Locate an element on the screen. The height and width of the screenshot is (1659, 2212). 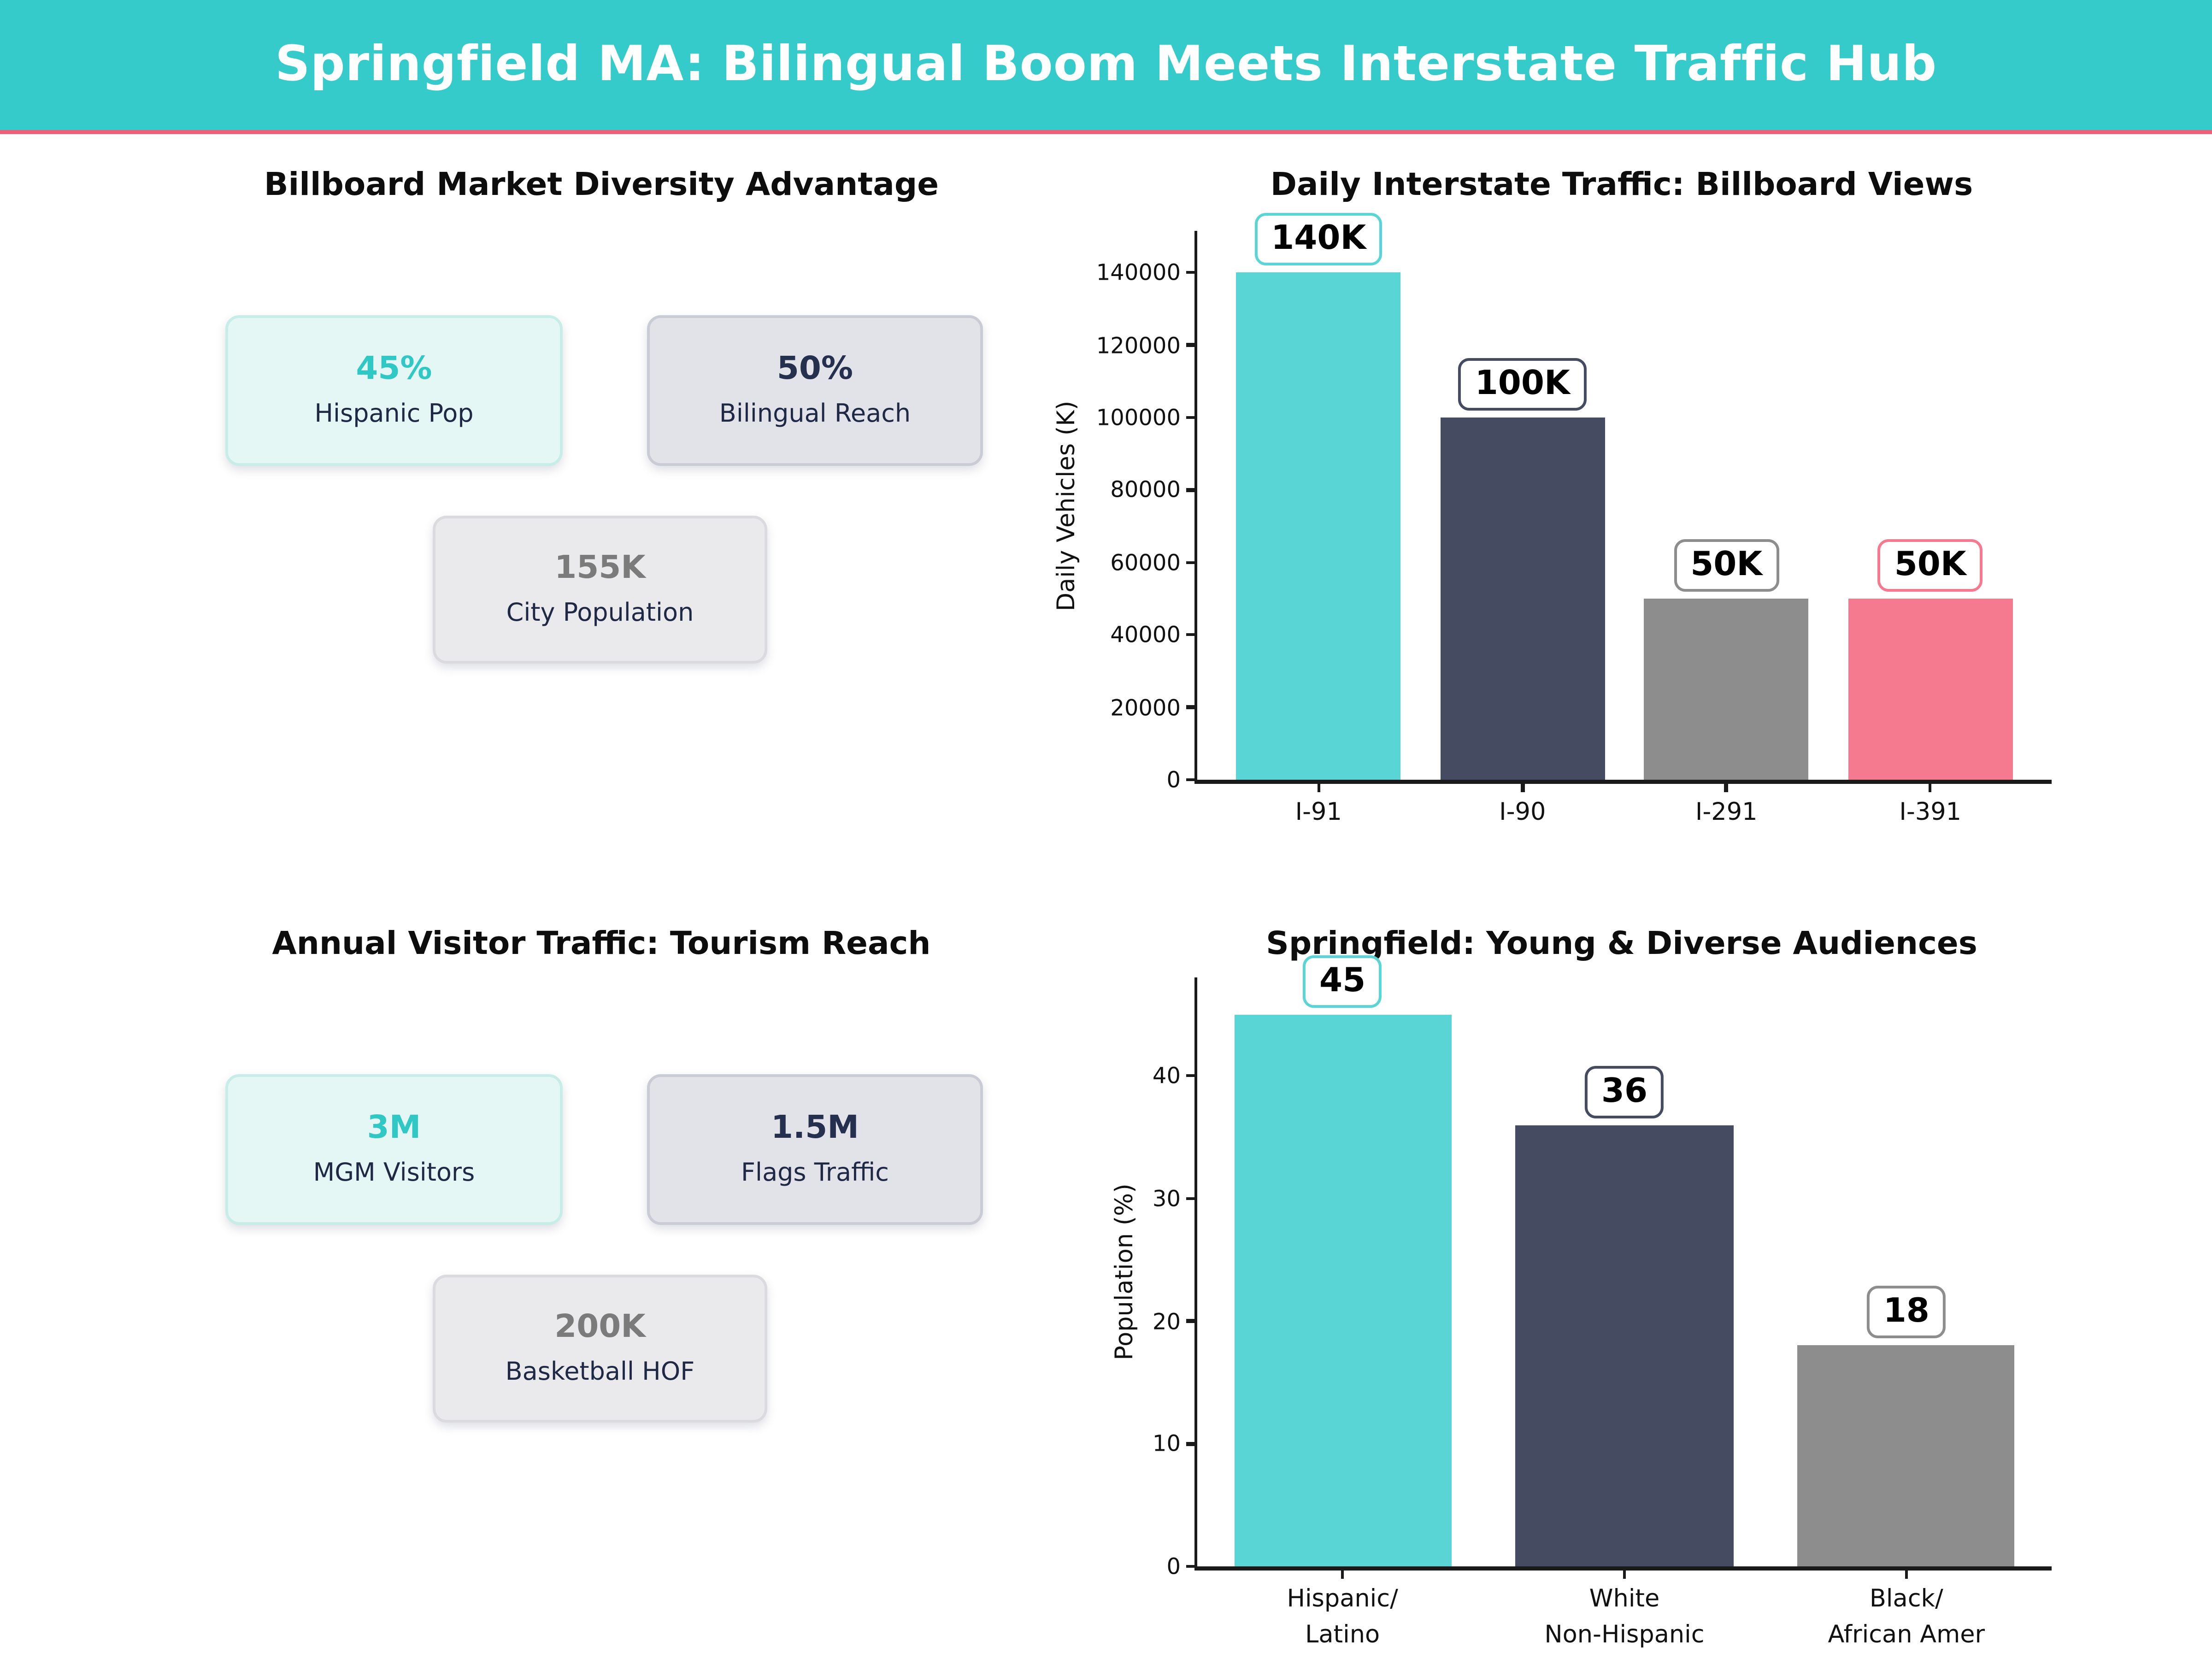
y-tick-label: 100000 is located at coordinates (1138, 417).